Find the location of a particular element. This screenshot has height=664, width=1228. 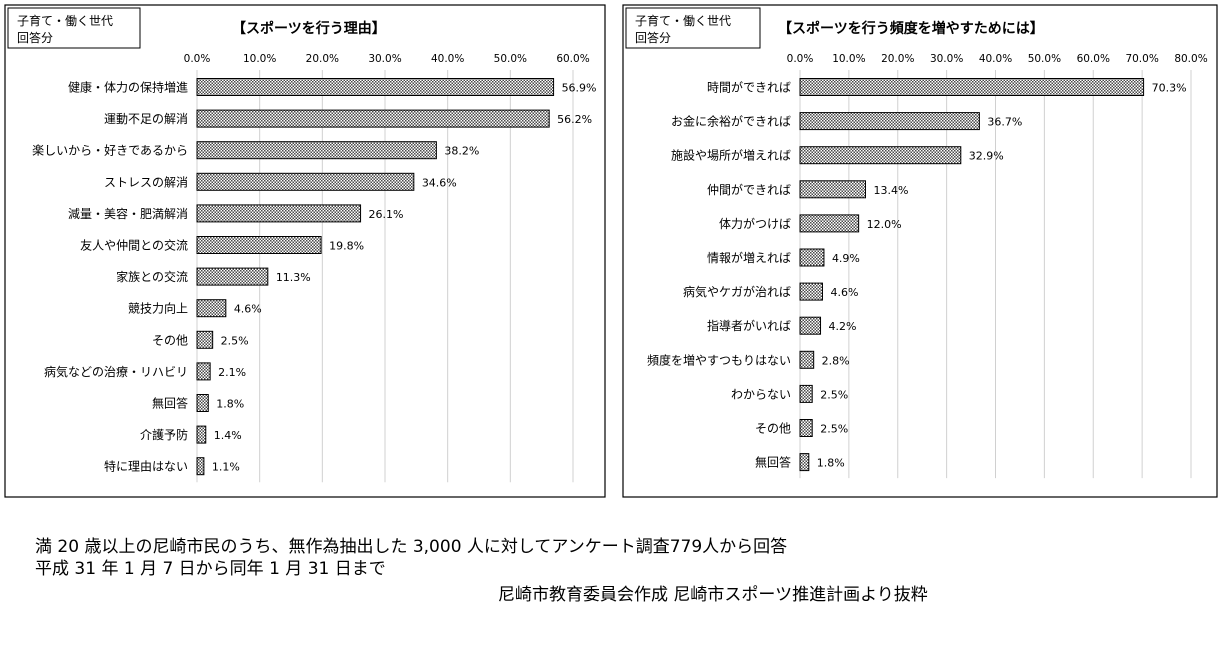

x-tick-label: 70.0% is located at coordinates (1141, 59).